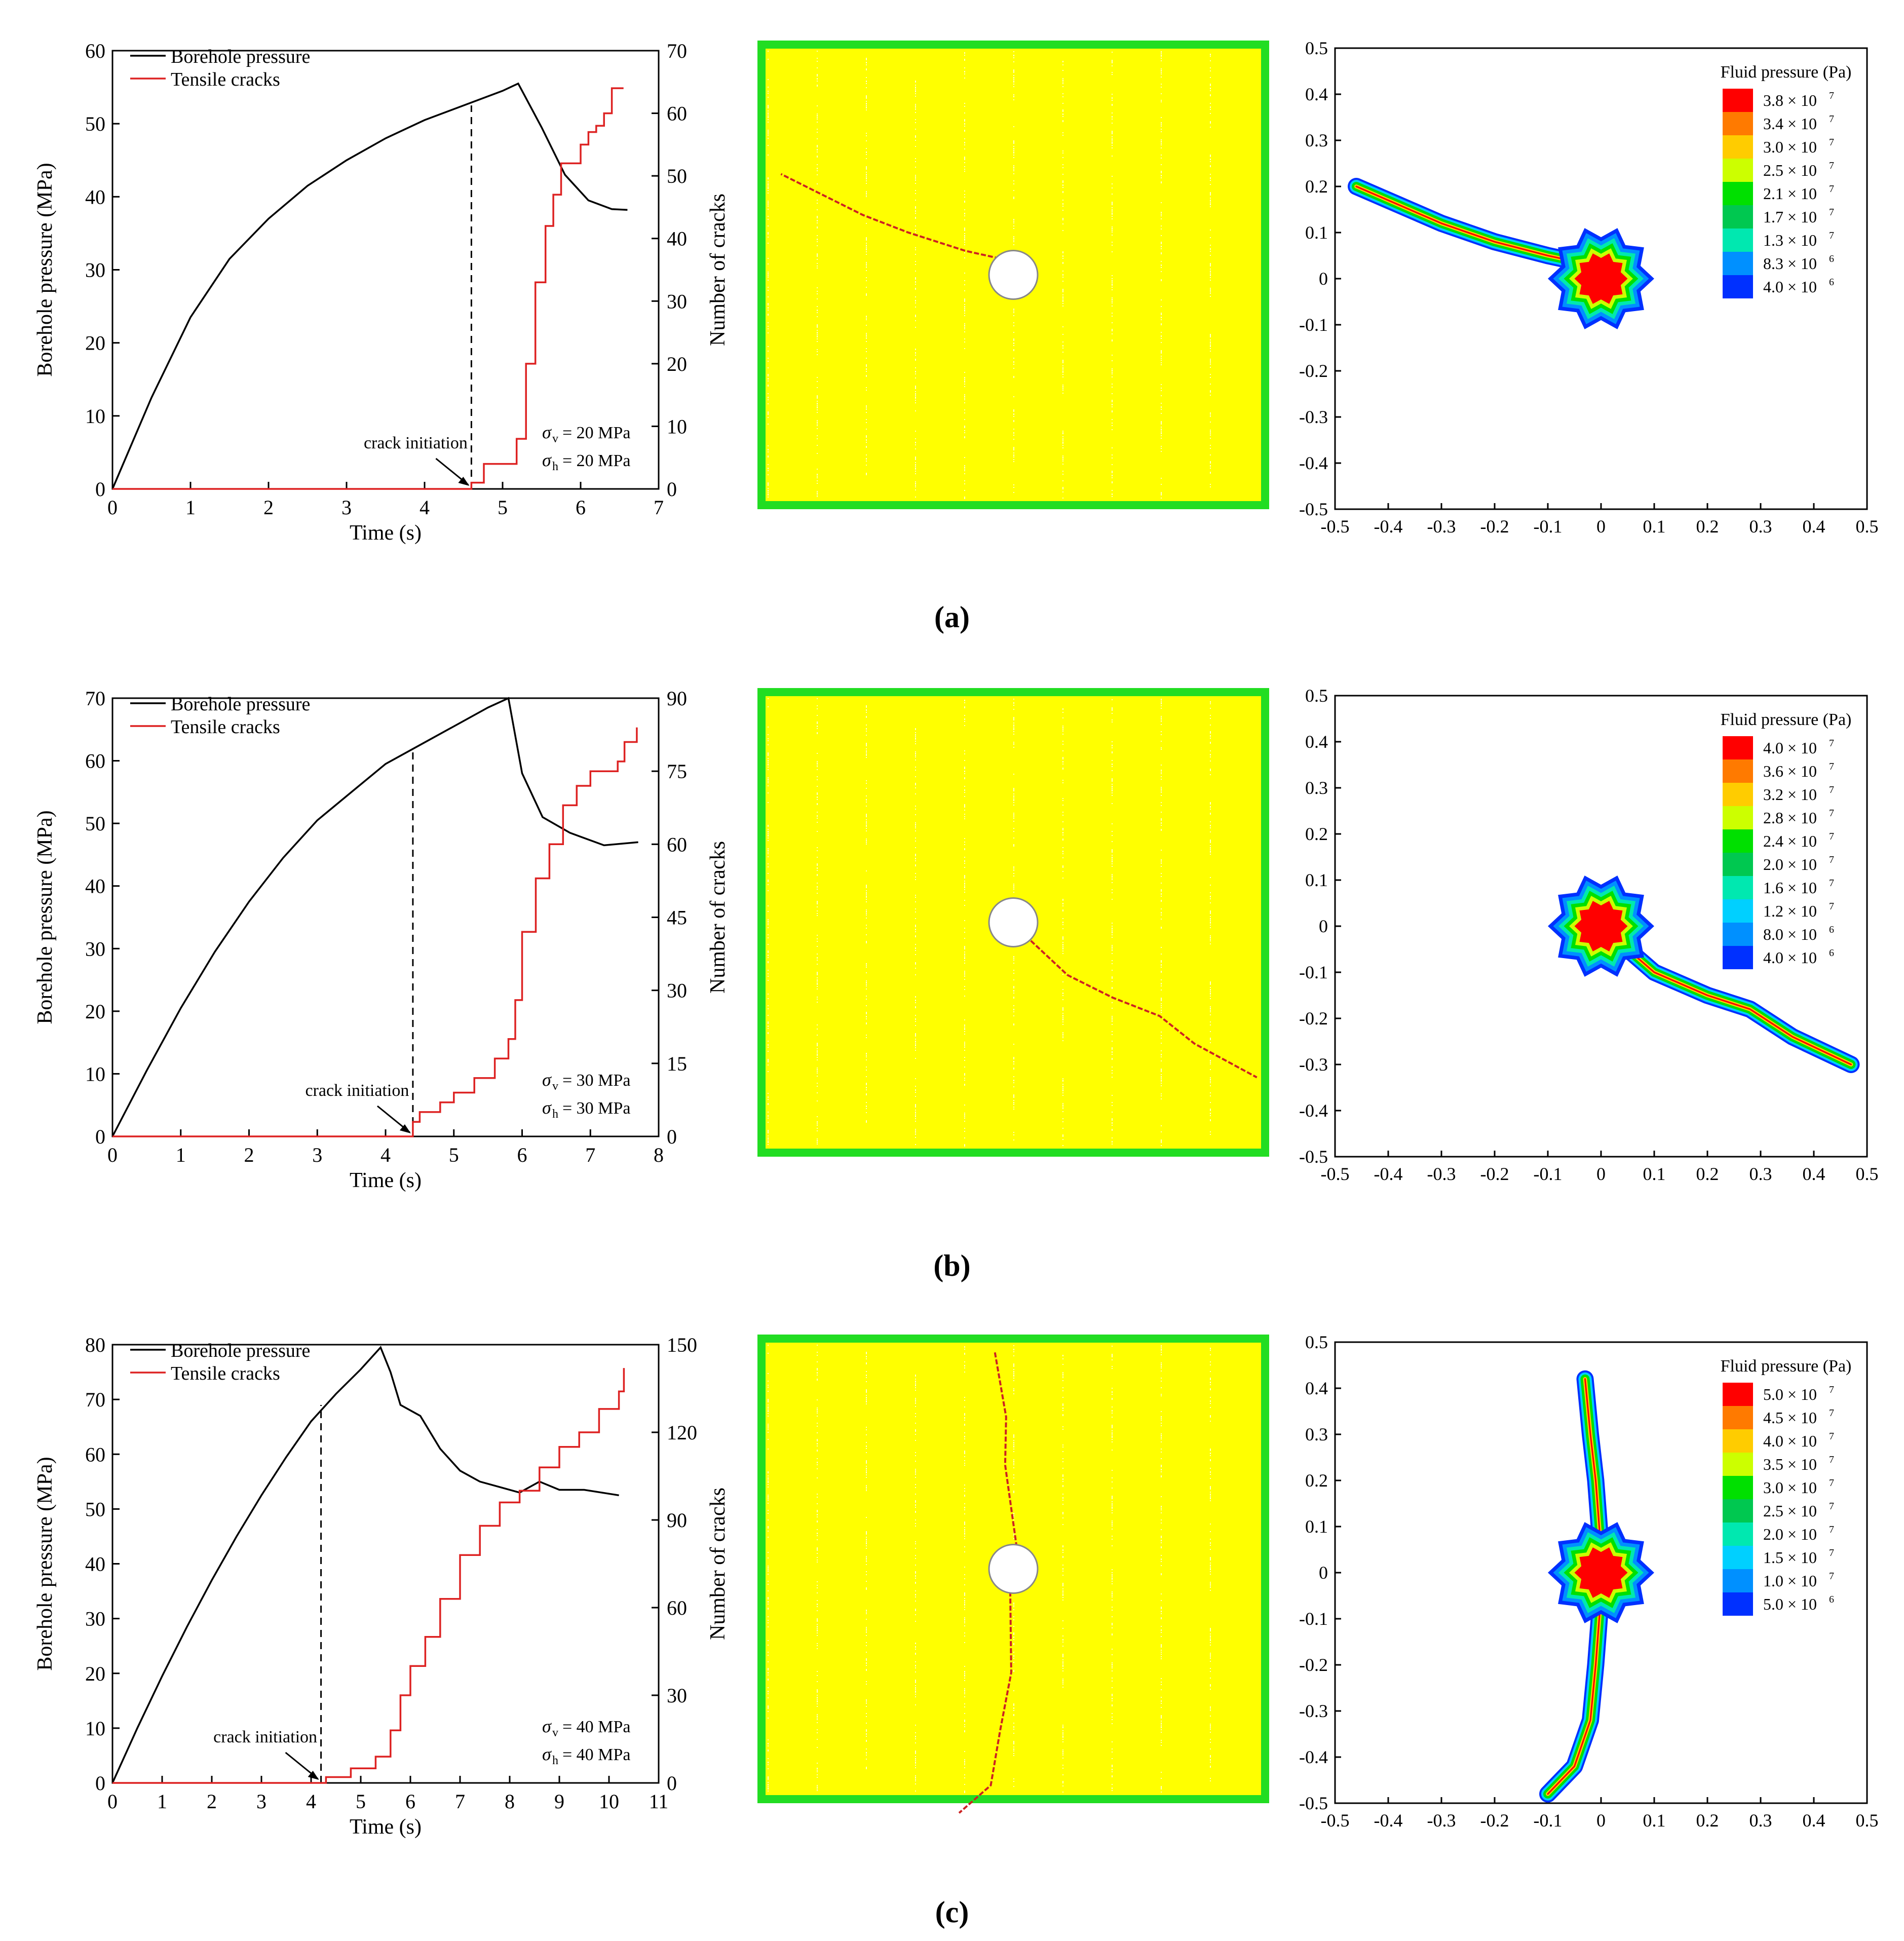 The image size is (1904, 1941). I want to click on colorbar-label: 3.0 × 10, so click(1790, 147).